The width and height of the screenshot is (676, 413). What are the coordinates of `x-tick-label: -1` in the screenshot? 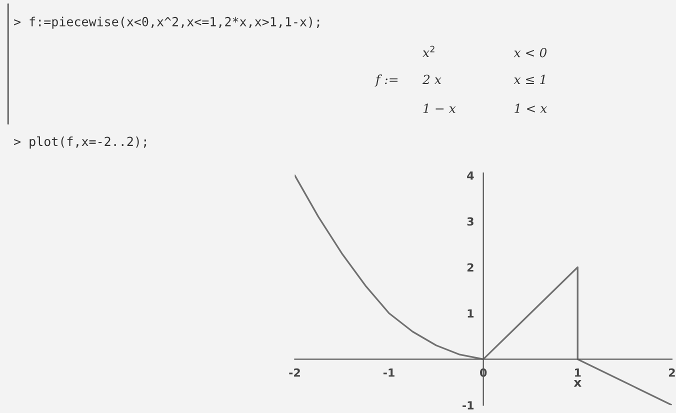 It's located at (388, 372).